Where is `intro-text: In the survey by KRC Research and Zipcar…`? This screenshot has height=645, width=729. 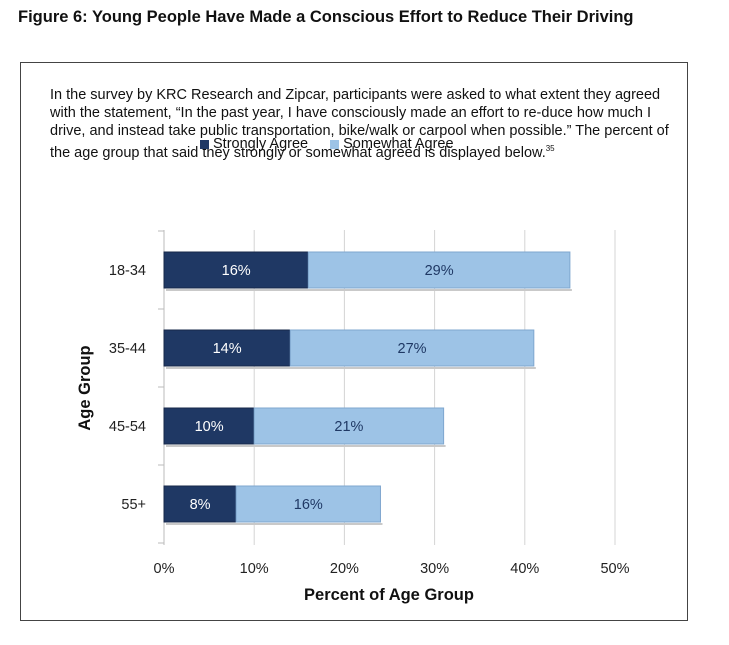
intro-text: In the survey by KRC Research and Zipcar… is located at coordinates (362, 124).